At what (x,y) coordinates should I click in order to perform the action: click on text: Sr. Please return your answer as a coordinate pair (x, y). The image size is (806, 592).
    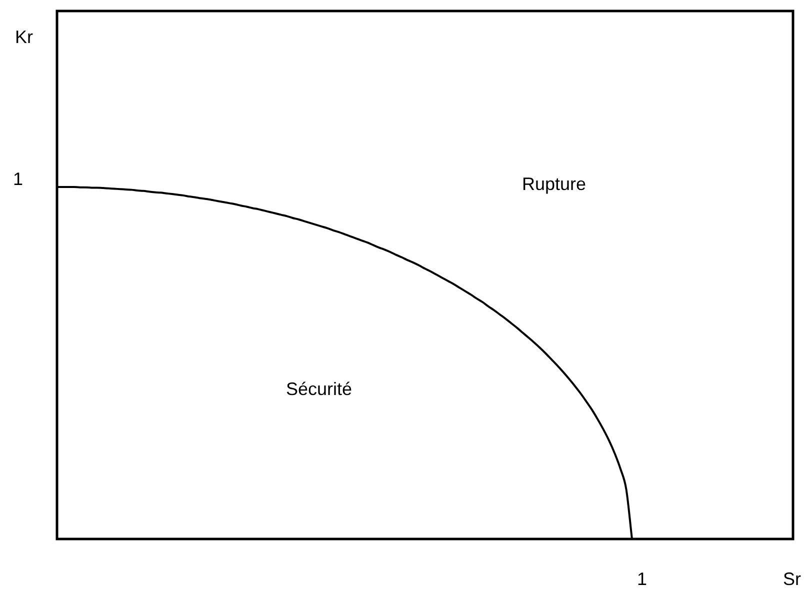
    Looking at the image, I should click on (792, 578).